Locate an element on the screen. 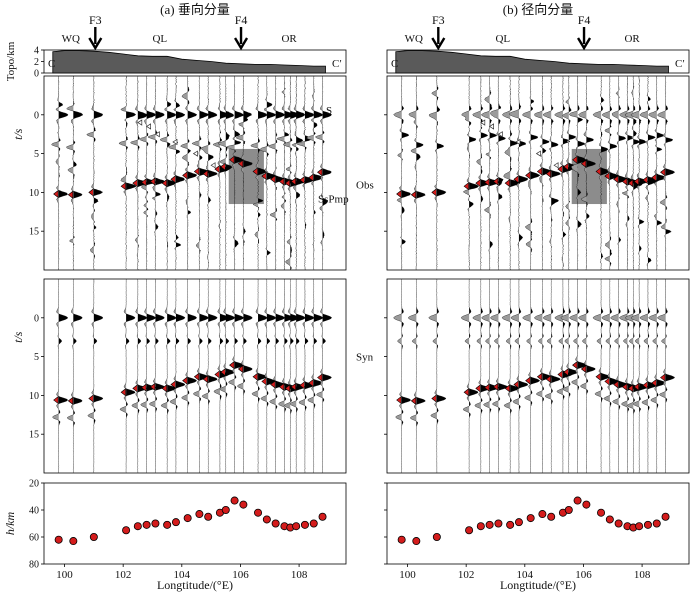  depth-frame is located at coordinates (538, 523).